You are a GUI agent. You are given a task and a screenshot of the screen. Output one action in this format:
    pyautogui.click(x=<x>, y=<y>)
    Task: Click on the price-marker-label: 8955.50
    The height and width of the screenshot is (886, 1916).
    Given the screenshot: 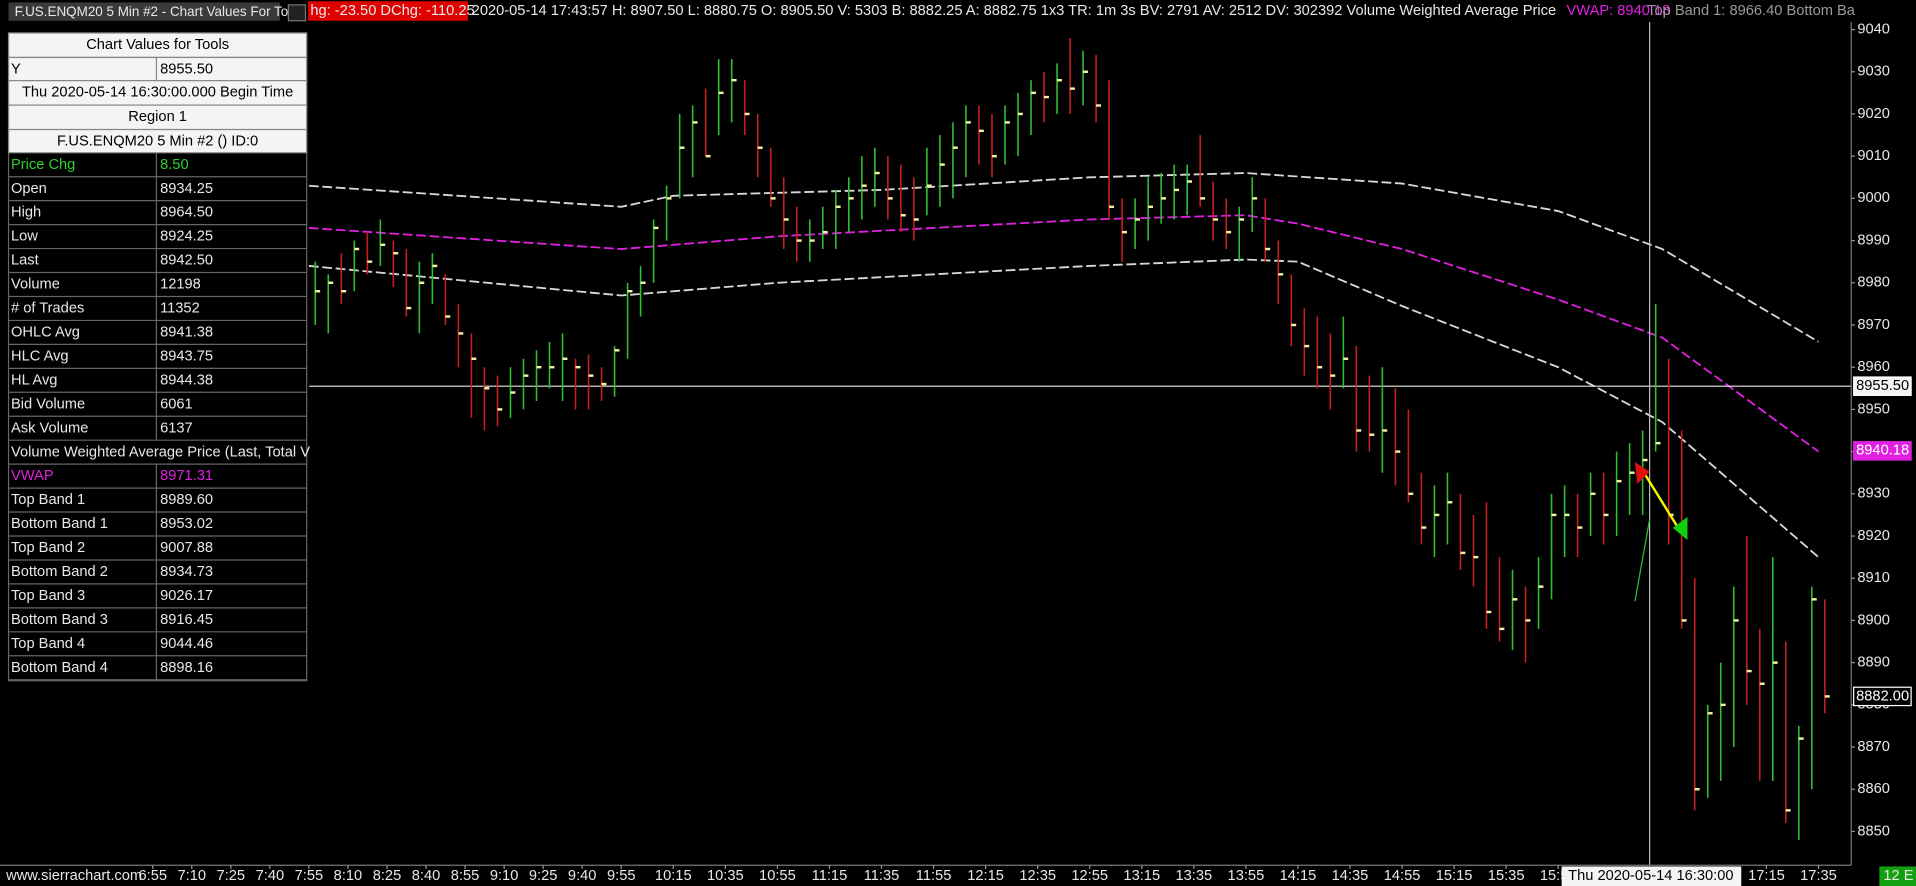 What is the action you would take?
    pyautogui.click(x=1882, y=386)
    